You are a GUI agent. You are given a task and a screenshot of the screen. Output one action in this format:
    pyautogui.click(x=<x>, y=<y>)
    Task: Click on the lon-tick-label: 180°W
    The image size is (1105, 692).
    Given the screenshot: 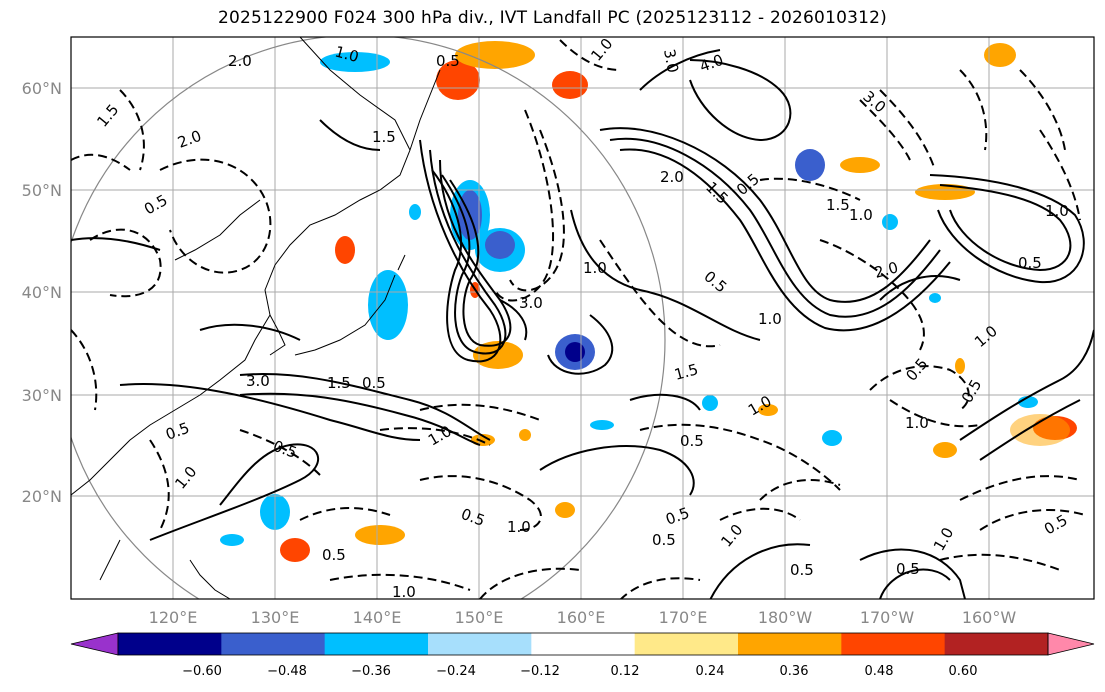 What is the action you would take?
    pyautogui.click(x=785, y=617)
    